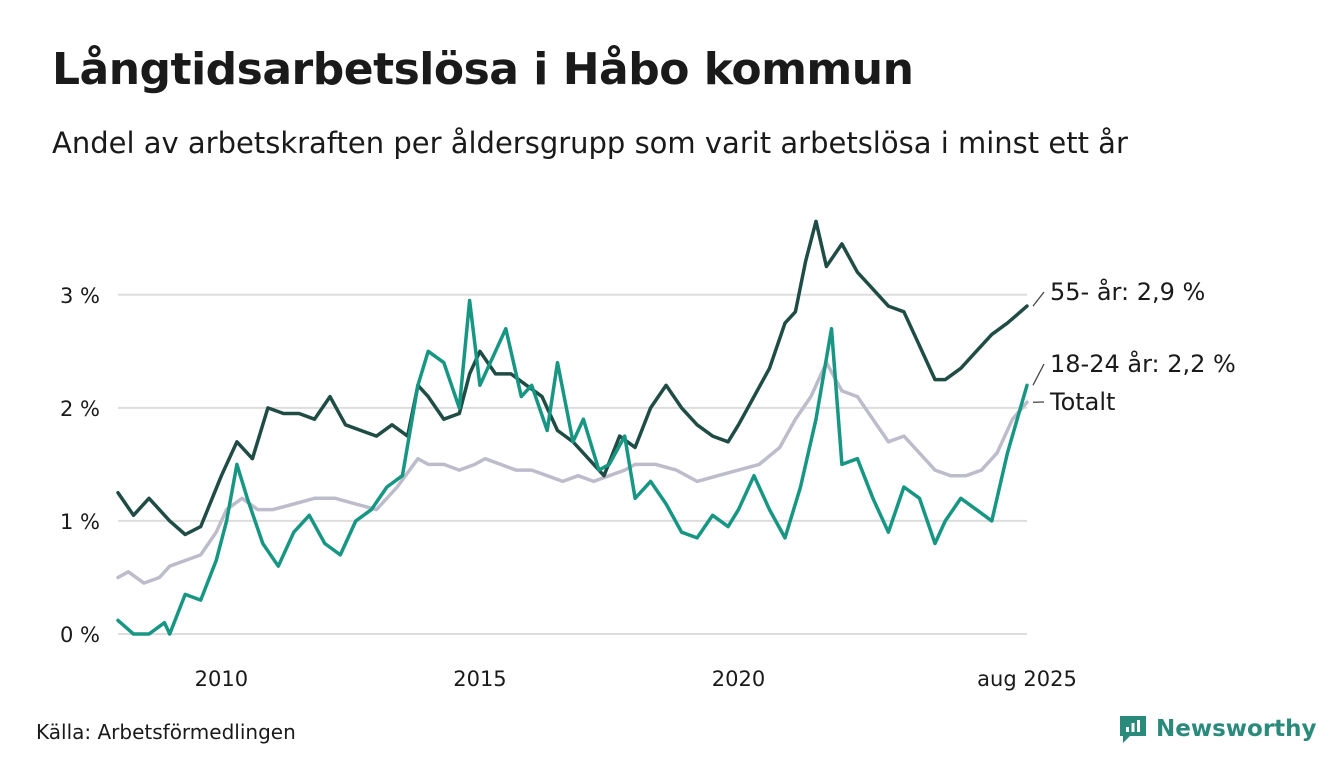  Describe the element at coordinates (483, 69) in the screenshot. I see `chart-title: Långtidsarbetslösa i Håbo kommun` at that location.